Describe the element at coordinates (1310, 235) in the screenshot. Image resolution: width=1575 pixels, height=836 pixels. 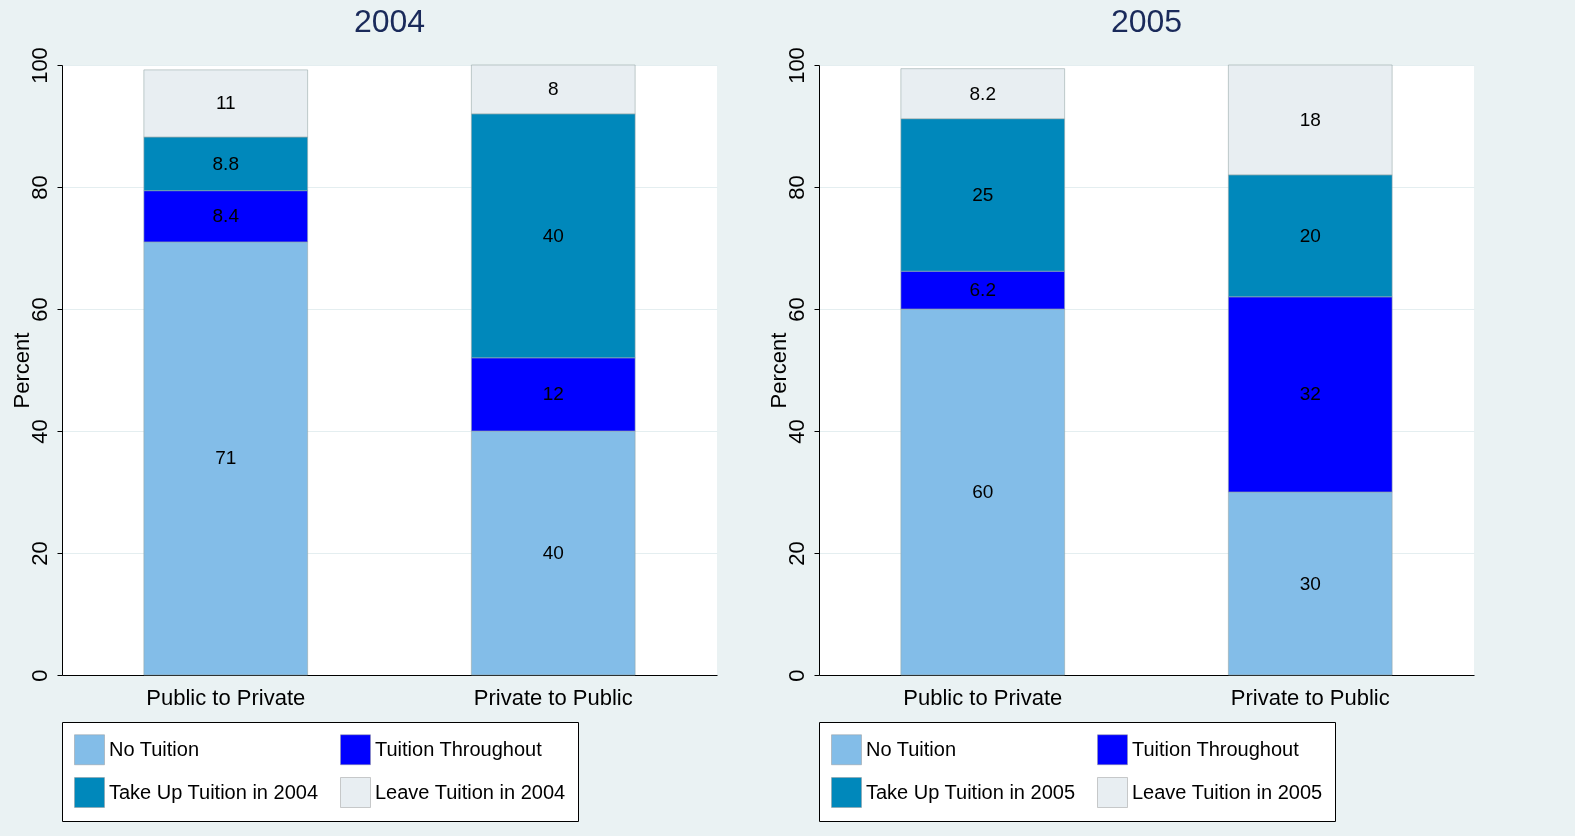
I see `data-label: 20` at that location.